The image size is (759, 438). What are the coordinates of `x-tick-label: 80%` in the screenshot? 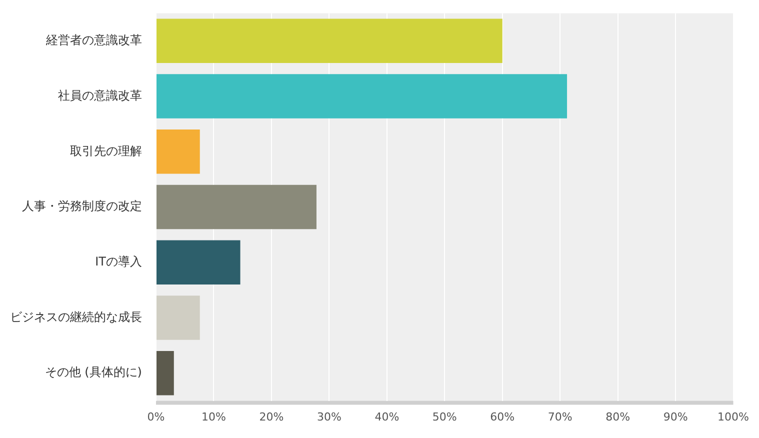 It's located at (618, 417).